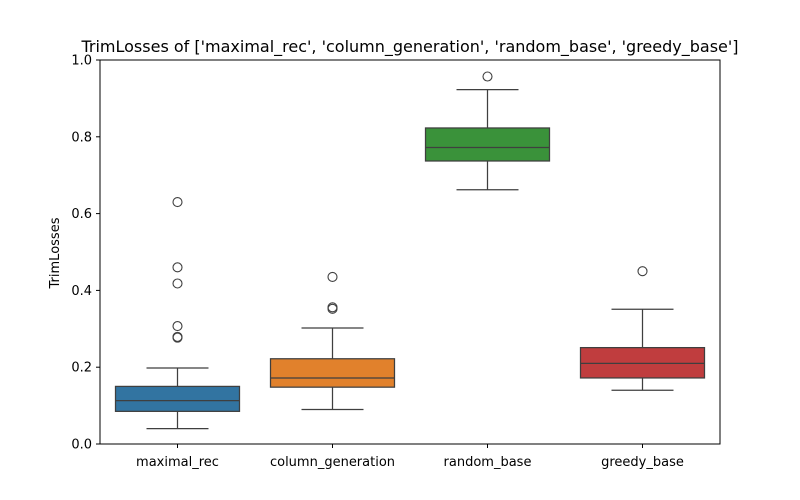 Image resolution: width=800 pixels, height=500 pixels. I want to click on y-tick-label: 0.0, so click(81, 445).